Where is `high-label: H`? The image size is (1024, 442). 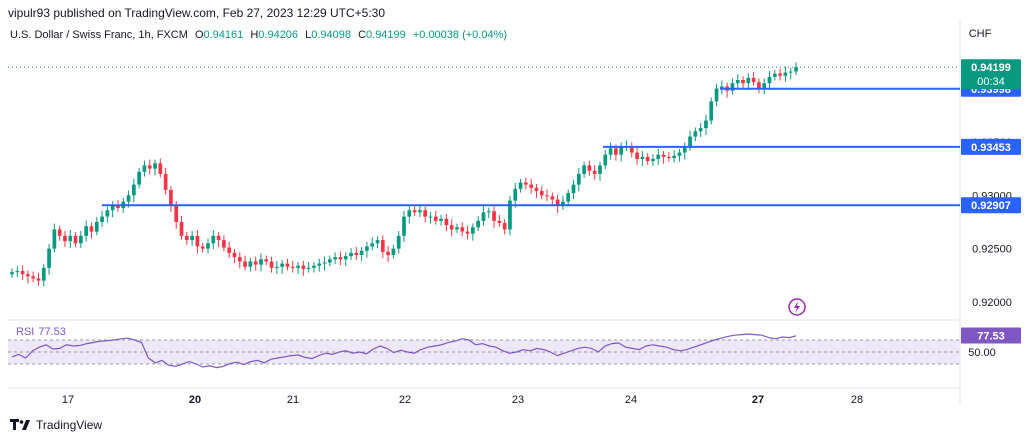
high-label: H is located at coordinates (254, 35).